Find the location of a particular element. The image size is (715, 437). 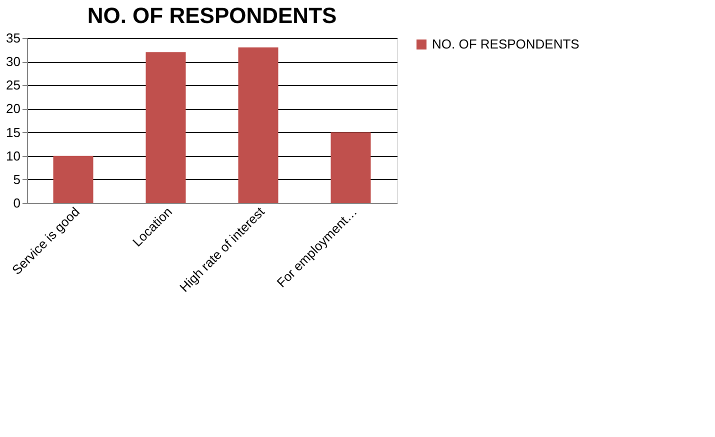

chart-title: NO. OF RESPONDENTS is located at coordinates (212, 15).